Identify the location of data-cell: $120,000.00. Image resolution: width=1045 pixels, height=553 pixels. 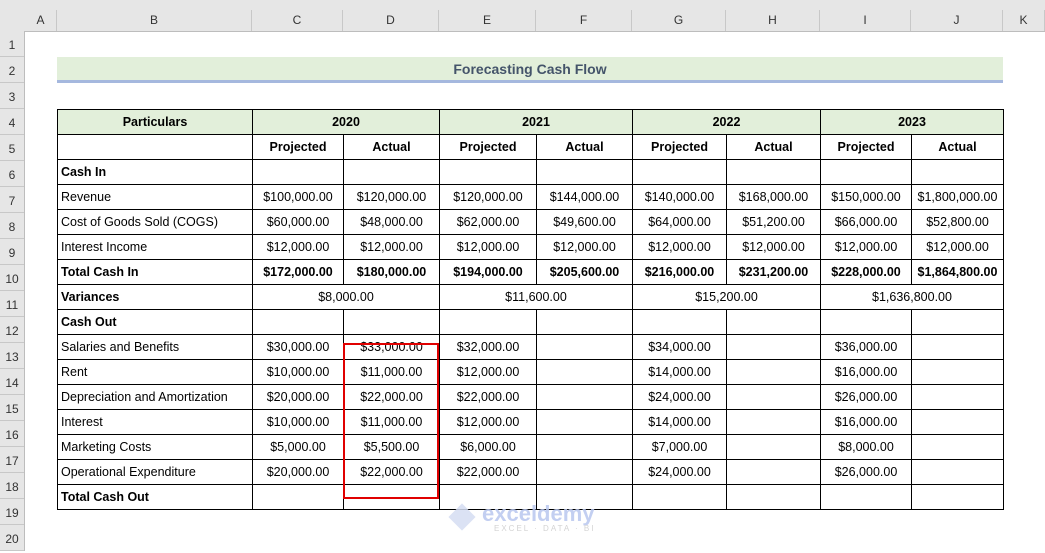
(391, 197).